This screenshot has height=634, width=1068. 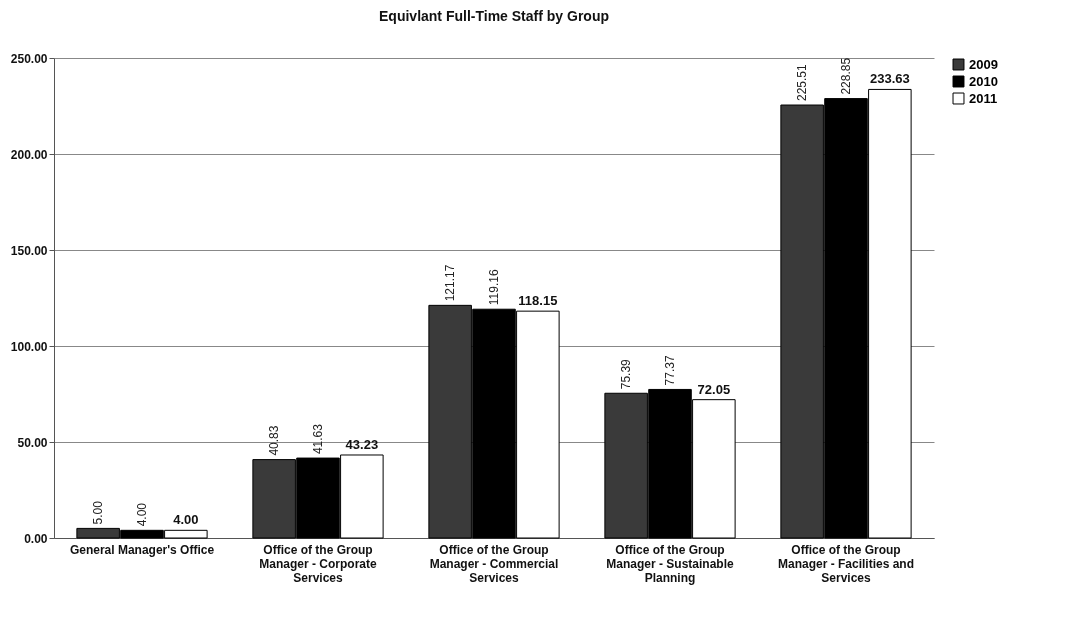 What do you see at coordinates (846, 563) in the screenshot?
I see `x-tick-label: Office of the Group Manager - Facilities and Services` at bounding box center [846, 563].